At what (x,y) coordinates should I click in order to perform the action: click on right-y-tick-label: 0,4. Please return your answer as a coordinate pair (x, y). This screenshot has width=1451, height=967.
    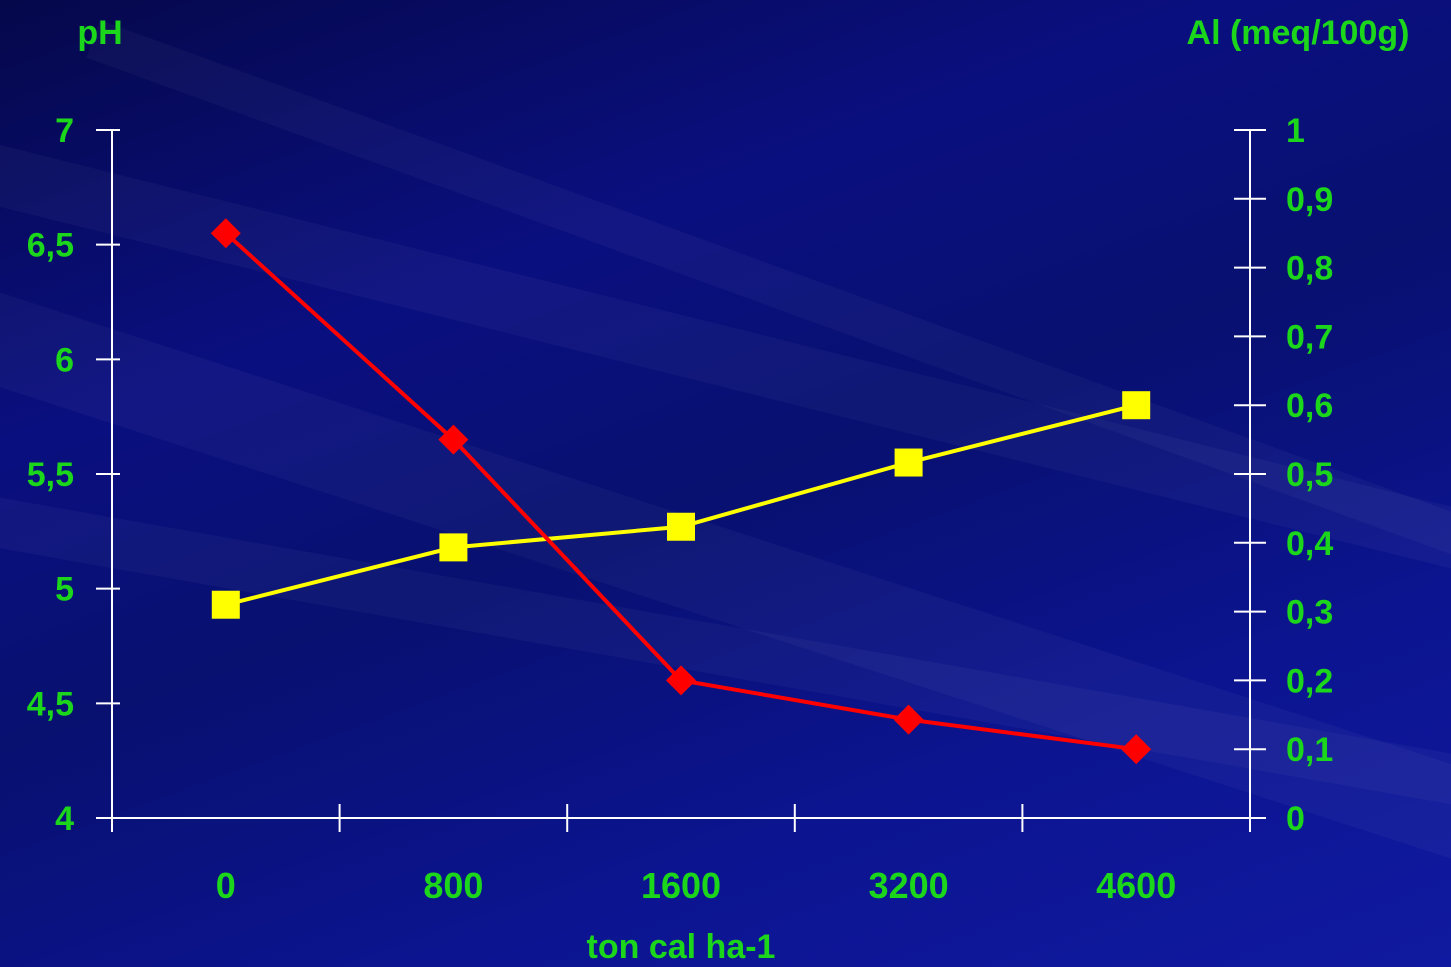
    Looking at the image, I should click on (1309, 544).